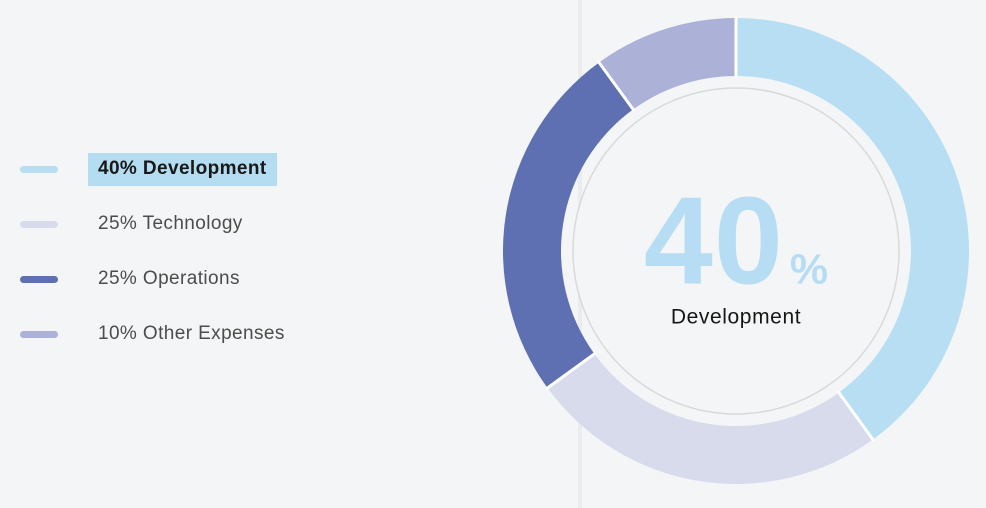  What do you see at coordinates (191, 333) in the screenshot?
I see `legend-label-other-expenses: 10% Other Expenses` at bounding box center [191, 333].